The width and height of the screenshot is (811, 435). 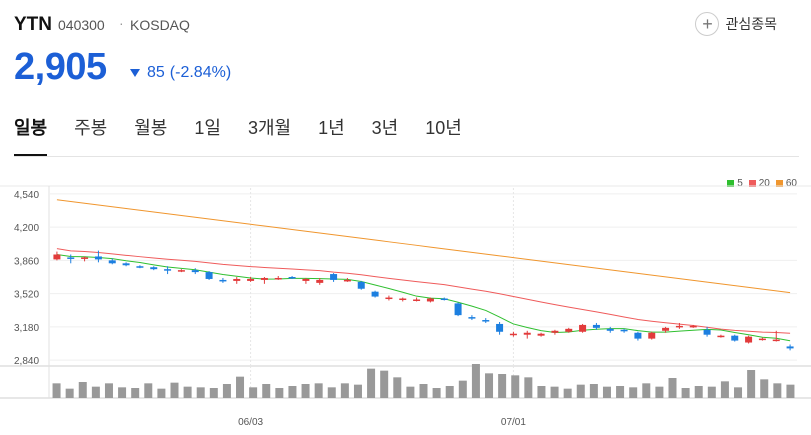 What do you see at coordinates (752, 183) in the screenshot?
I see `legend-ma20-swatch` at bounding box center [752, 183].